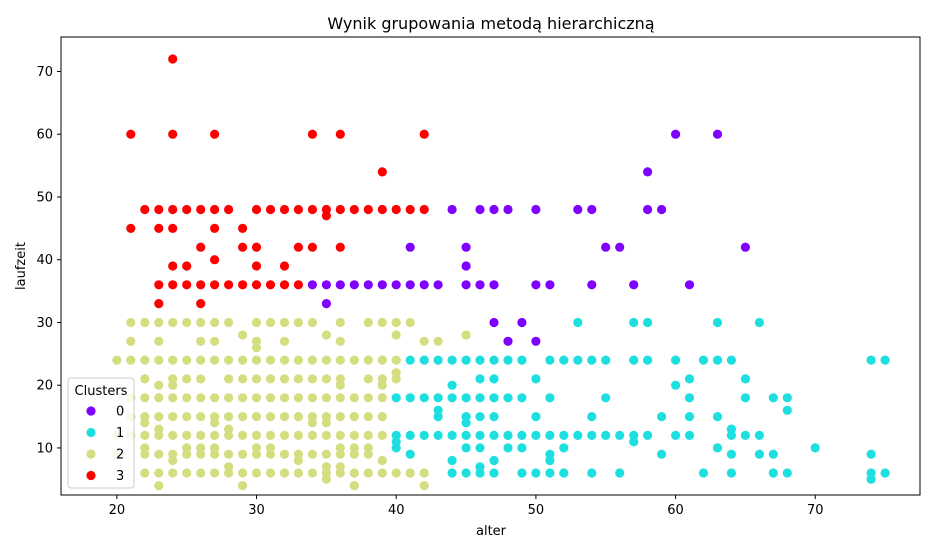 The width and height of the screenshot is (932, 551). Describe the element at coordinates (44, 386) in the screenshot. I see `y-tick-label: 20` at that location.